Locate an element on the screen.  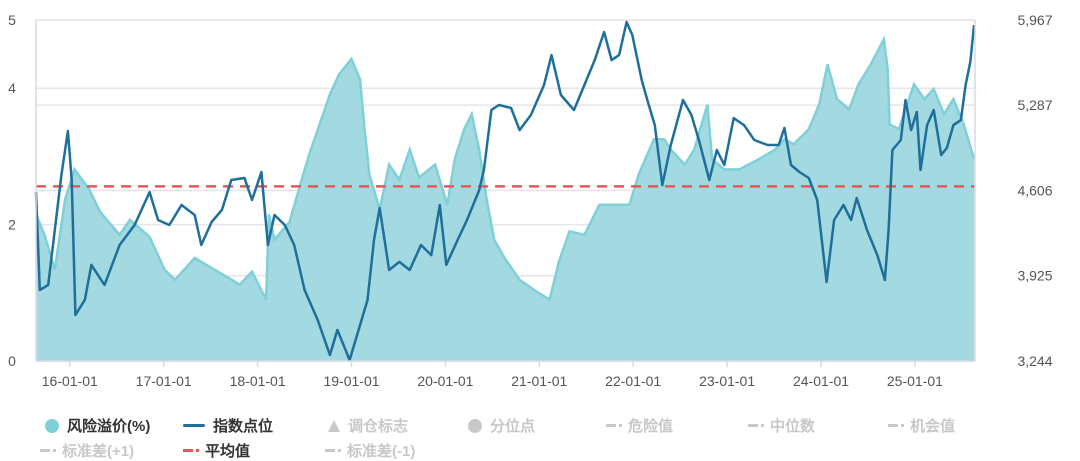
legend-label: 指数点位 is located at coordinates (243, 426).